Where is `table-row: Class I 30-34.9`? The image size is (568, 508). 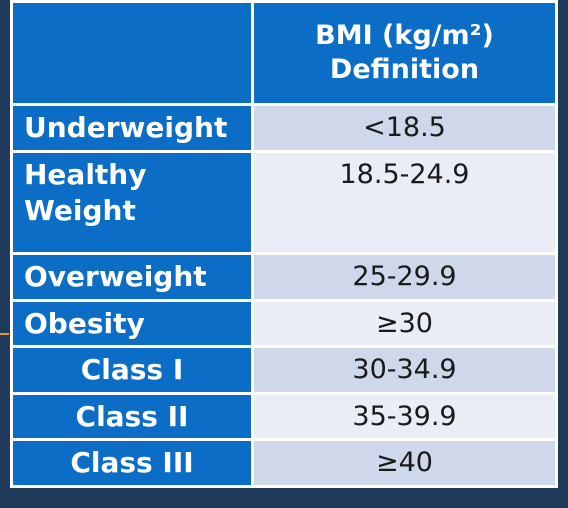 table-row: Class I 30-34.9 is located at coordinates (284, 370).